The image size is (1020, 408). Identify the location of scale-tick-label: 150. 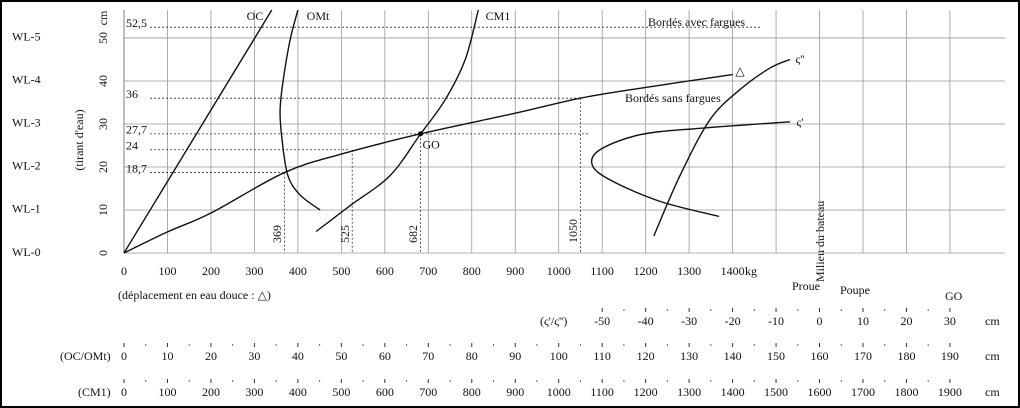
(776, 356).